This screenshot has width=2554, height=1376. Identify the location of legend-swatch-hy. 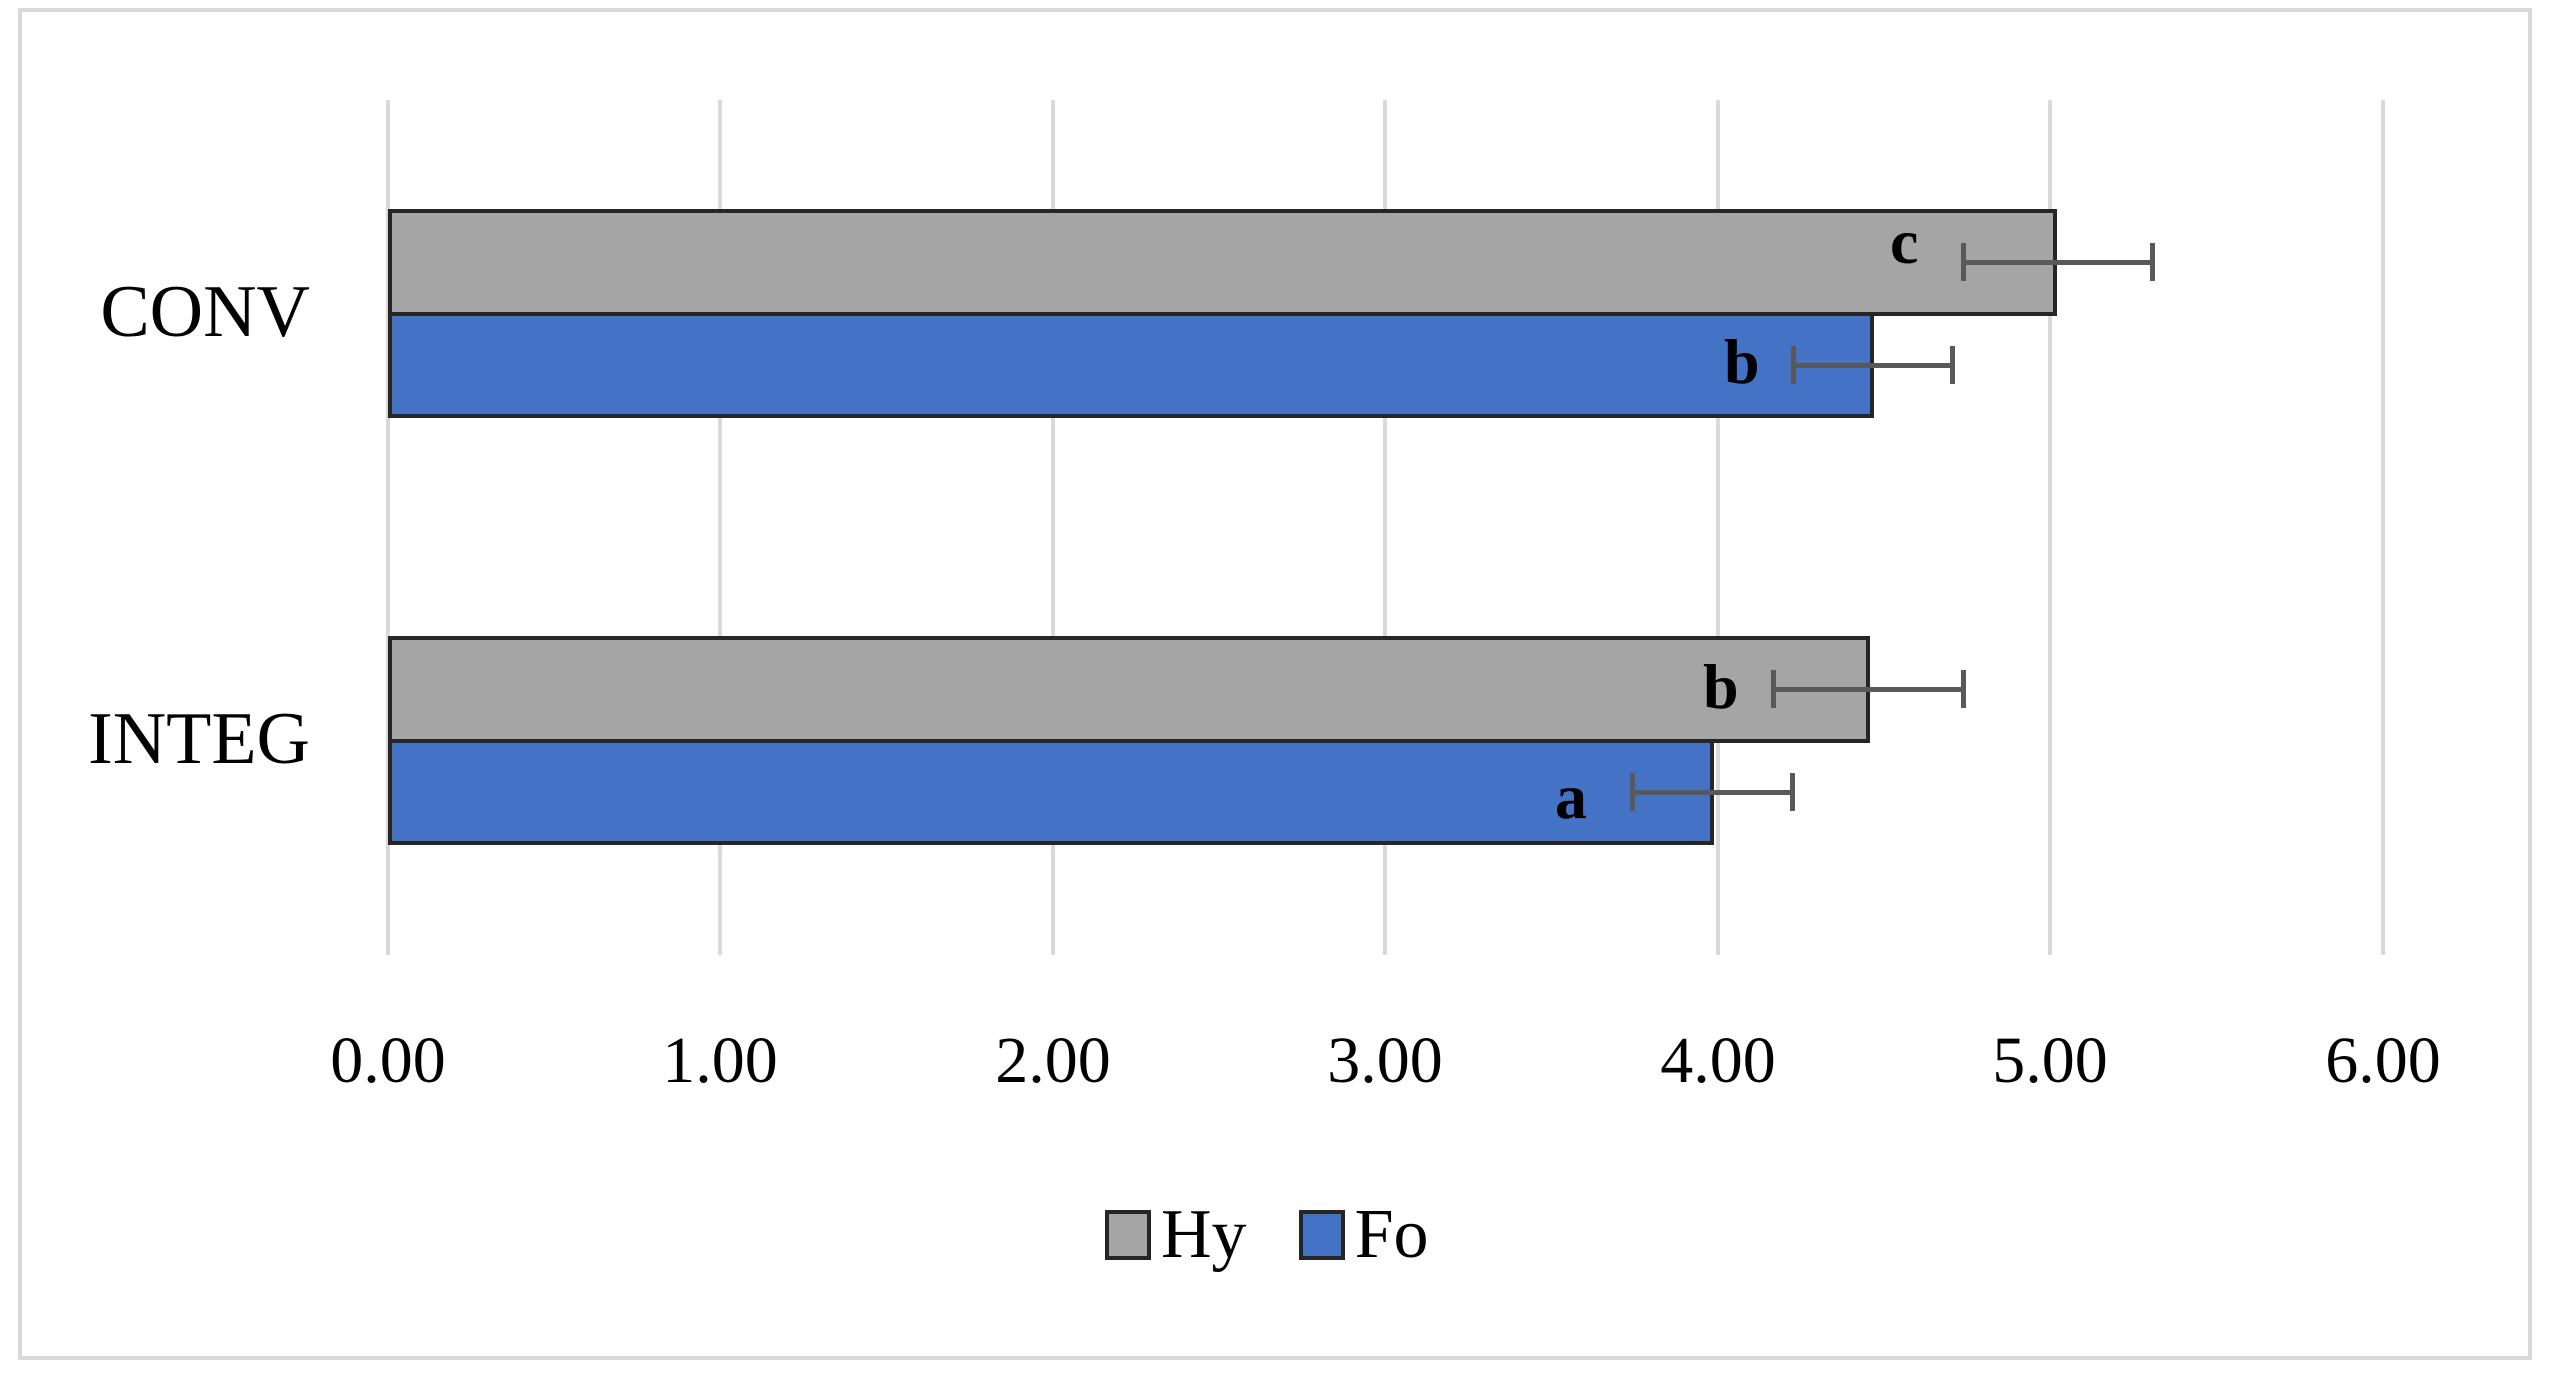
(1128, 1235).